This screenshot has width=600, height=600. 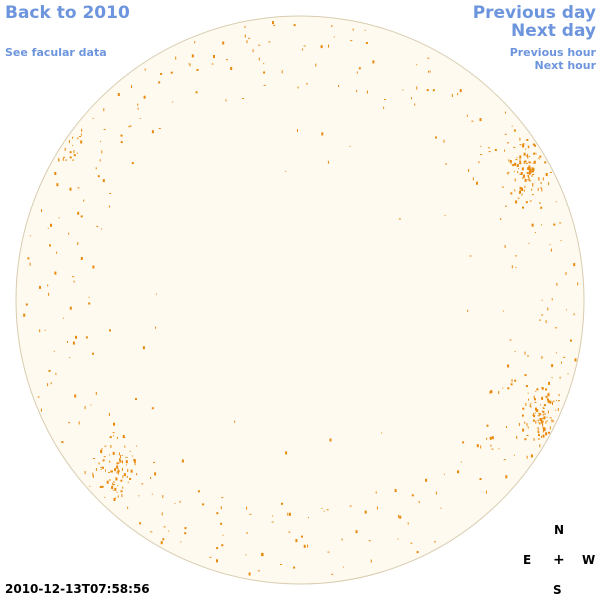 I want to click on previous-day-link: Previous day, so click(x=534, y=13).